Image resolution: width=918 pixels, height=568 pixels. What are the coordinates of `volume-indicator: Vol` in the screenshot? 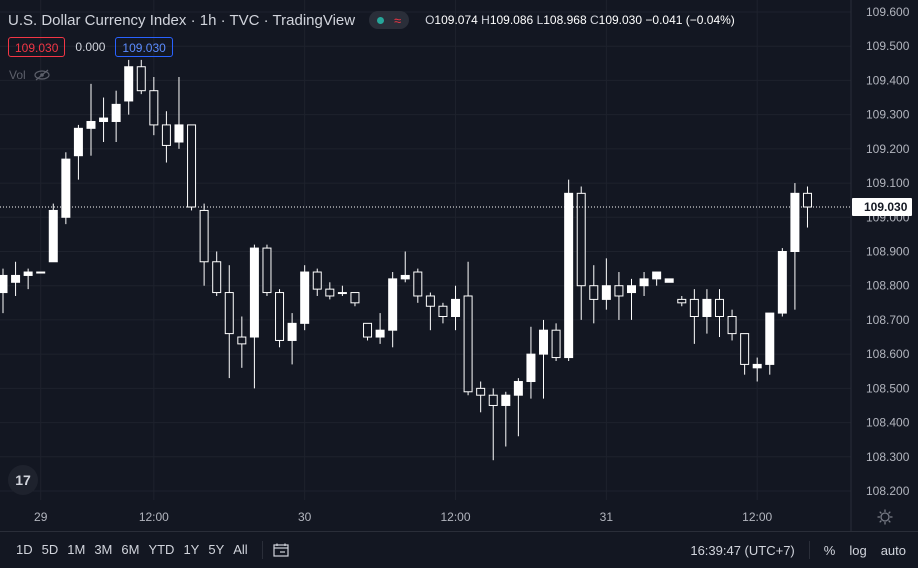 It's located at (29, 75).